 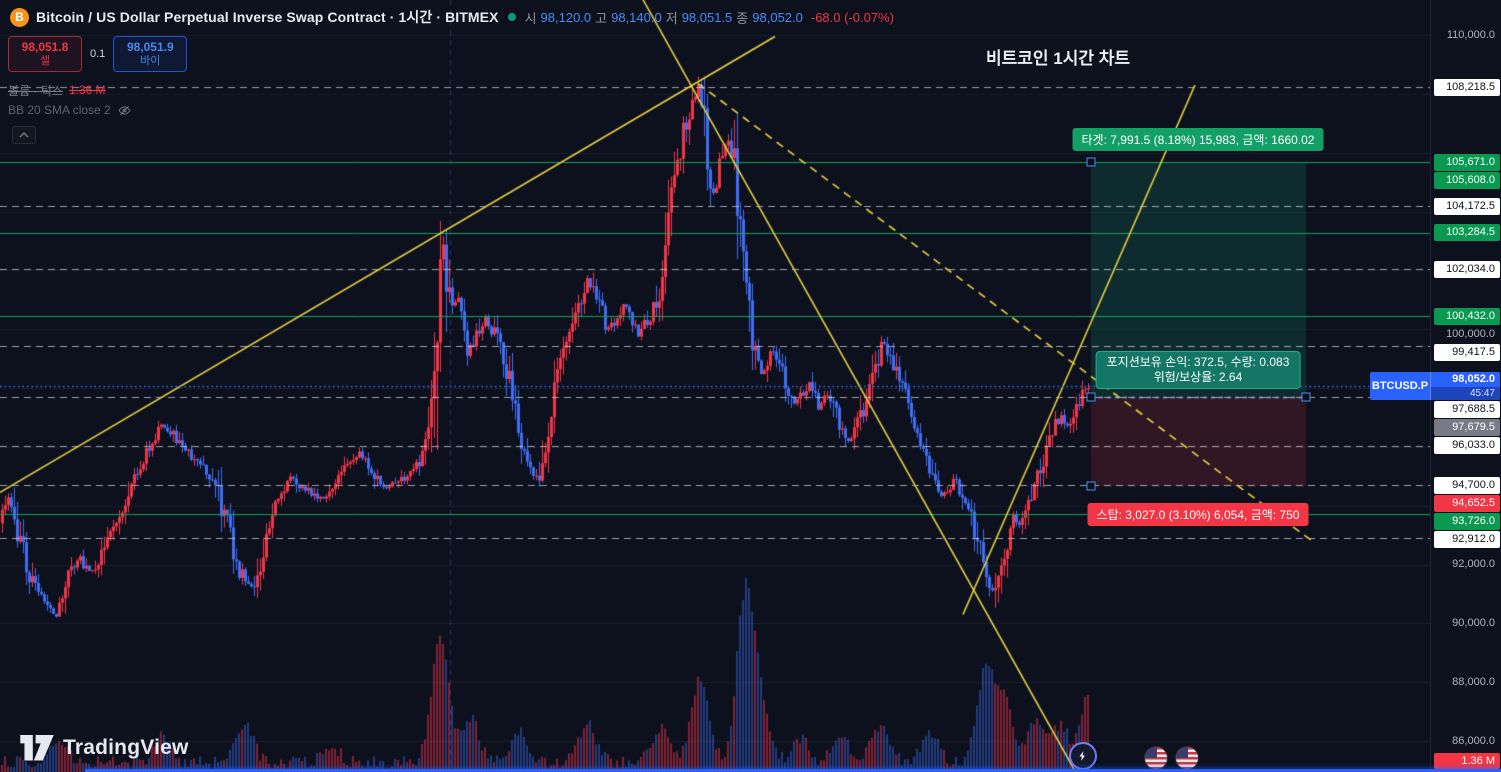 What do you see at coordinates (1198, 515) in the screenshot?
I see `position-stop-label: 스탑: 3,027.0 (3.10%) 6,054, 금액: 750` at bounding box center [1198, 515].